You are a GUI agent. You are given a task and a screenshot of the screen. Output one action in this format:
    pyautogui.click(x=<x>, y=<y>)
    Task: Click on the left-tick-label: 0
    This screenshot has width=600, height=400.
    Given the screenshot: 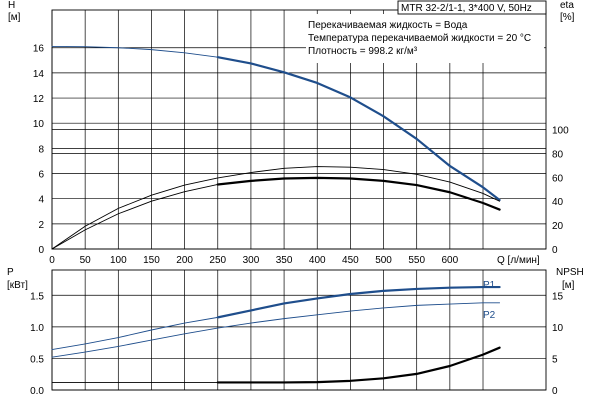 What is the action you would take?
    pyautogui.click(x=41, y=250)
    